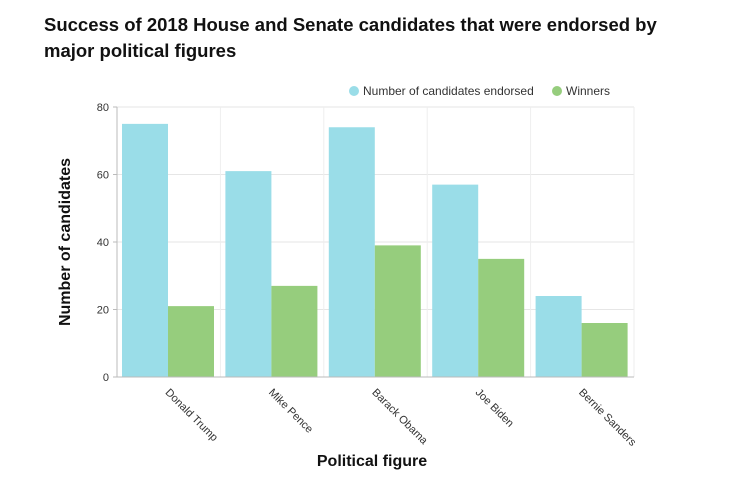 The height and width of the screenshot is (482, 751). What do you see at coordinates (103, 176) in the screenshot?
I see `y-tick-label: 60` at bounding box center [103, 176].